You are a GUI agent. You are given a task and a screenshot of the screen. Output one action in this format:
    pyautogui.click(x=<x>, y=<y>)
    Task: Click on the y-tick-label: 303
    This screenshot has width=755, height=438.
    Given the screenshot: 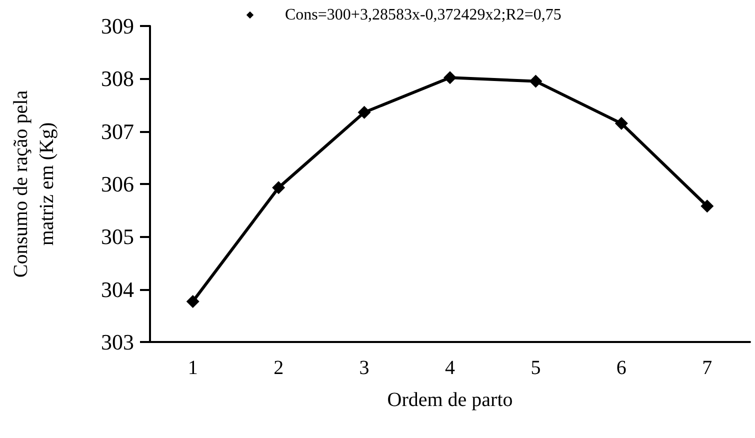 What is the action you would take?
    pyautogui.click(x=117, y=342)
    